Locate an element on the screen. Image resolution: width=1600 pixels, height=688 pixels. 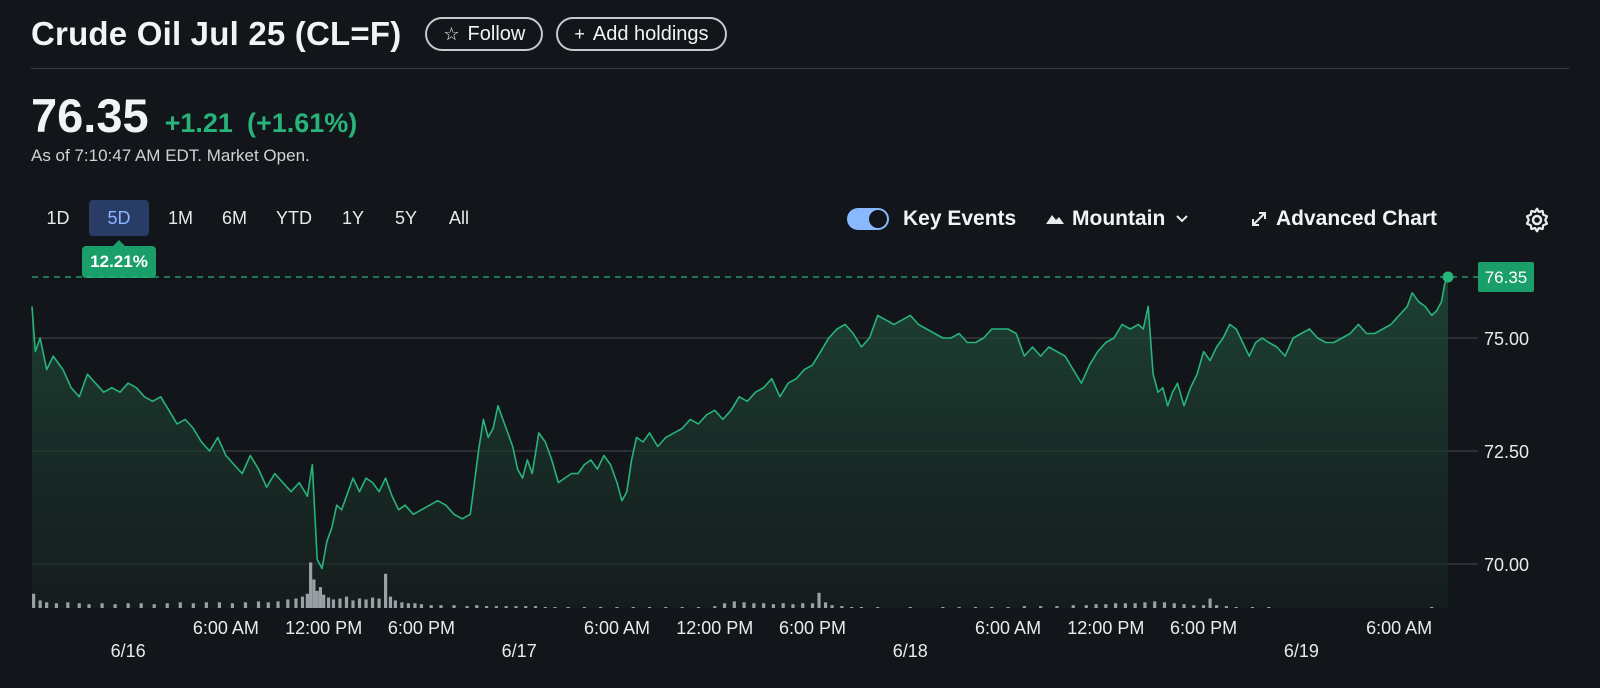
price-change-percent: (+1.61%) is located at coordinates (302, 123).